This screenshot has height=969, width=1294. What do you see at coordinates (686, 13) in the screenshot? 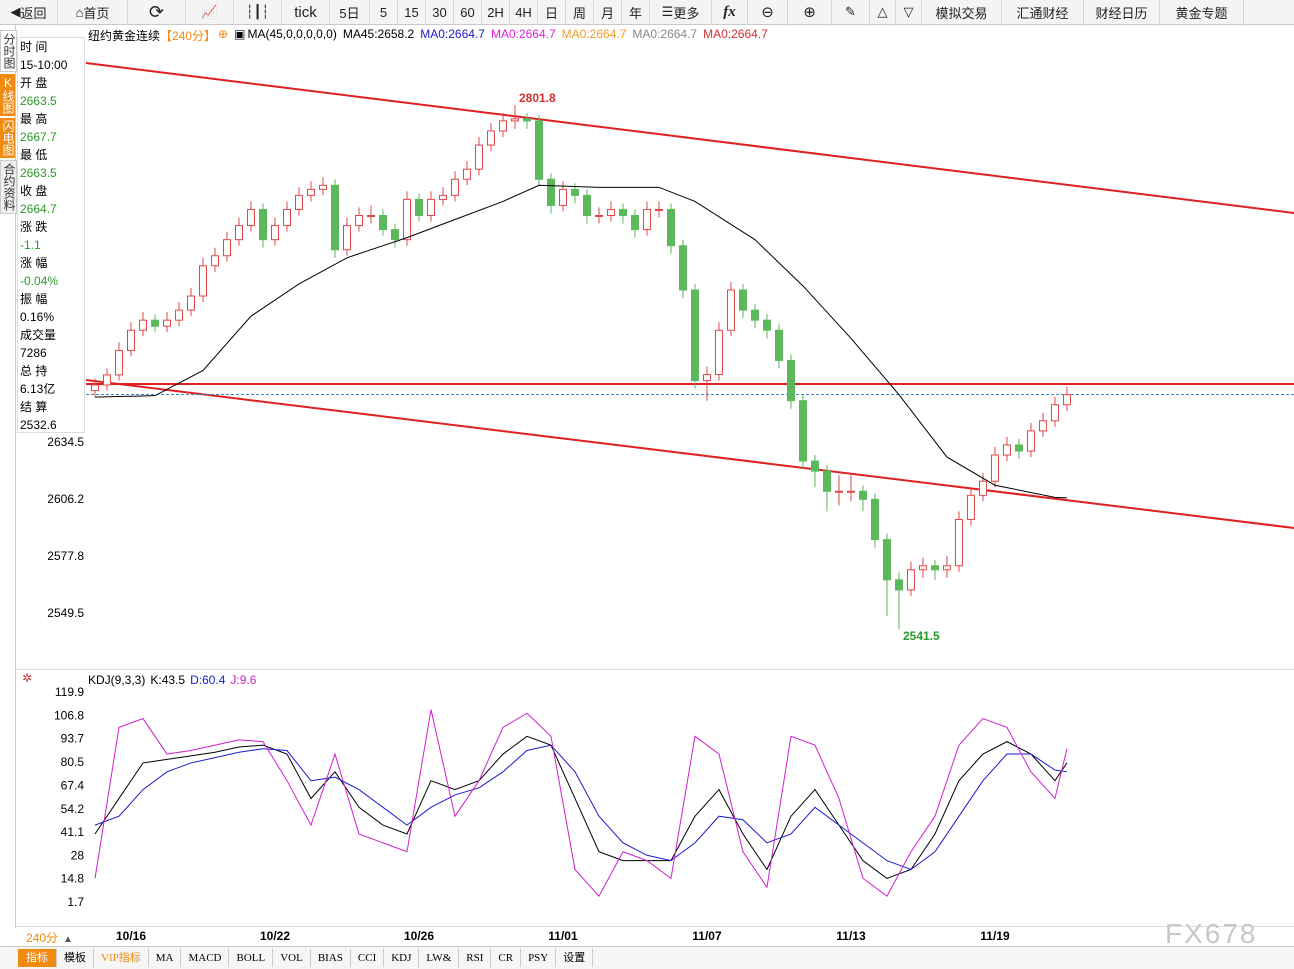
I see `more-label: 更多` at bounding box center [686, 13].